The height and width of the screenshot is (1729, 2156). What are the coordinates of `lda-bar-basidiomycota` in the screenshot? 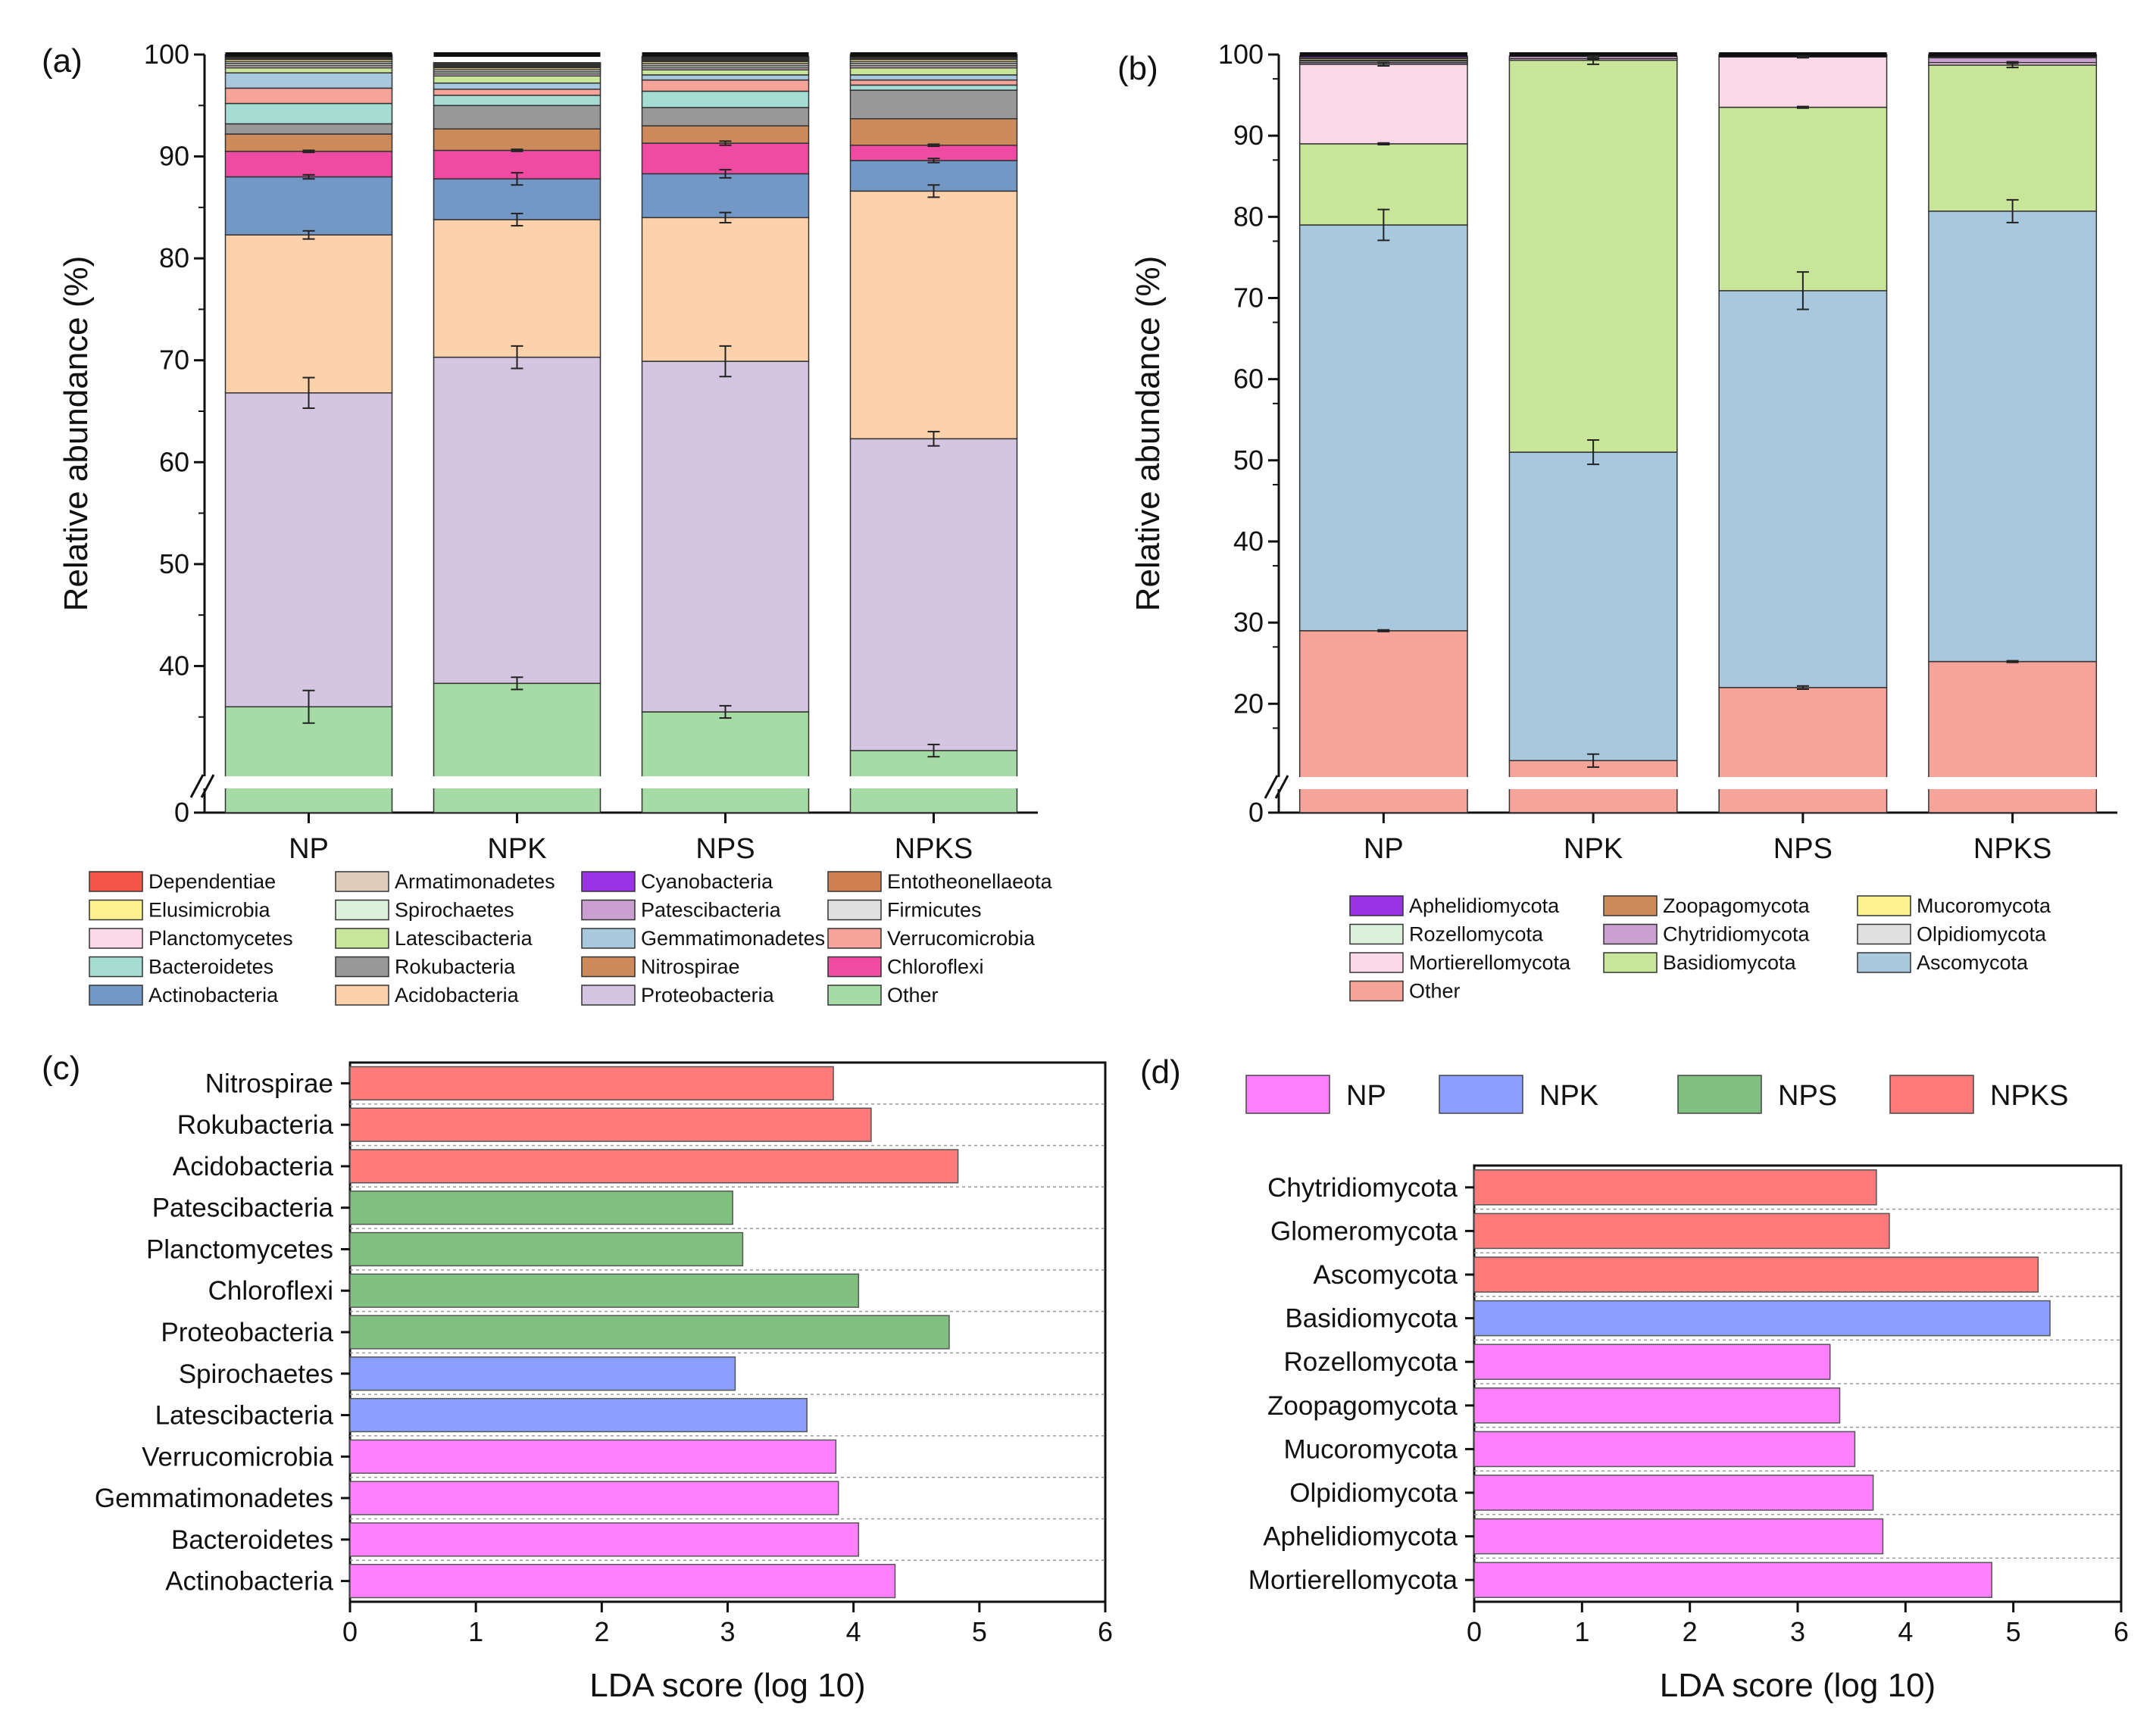 It's located at (1762, 1318).